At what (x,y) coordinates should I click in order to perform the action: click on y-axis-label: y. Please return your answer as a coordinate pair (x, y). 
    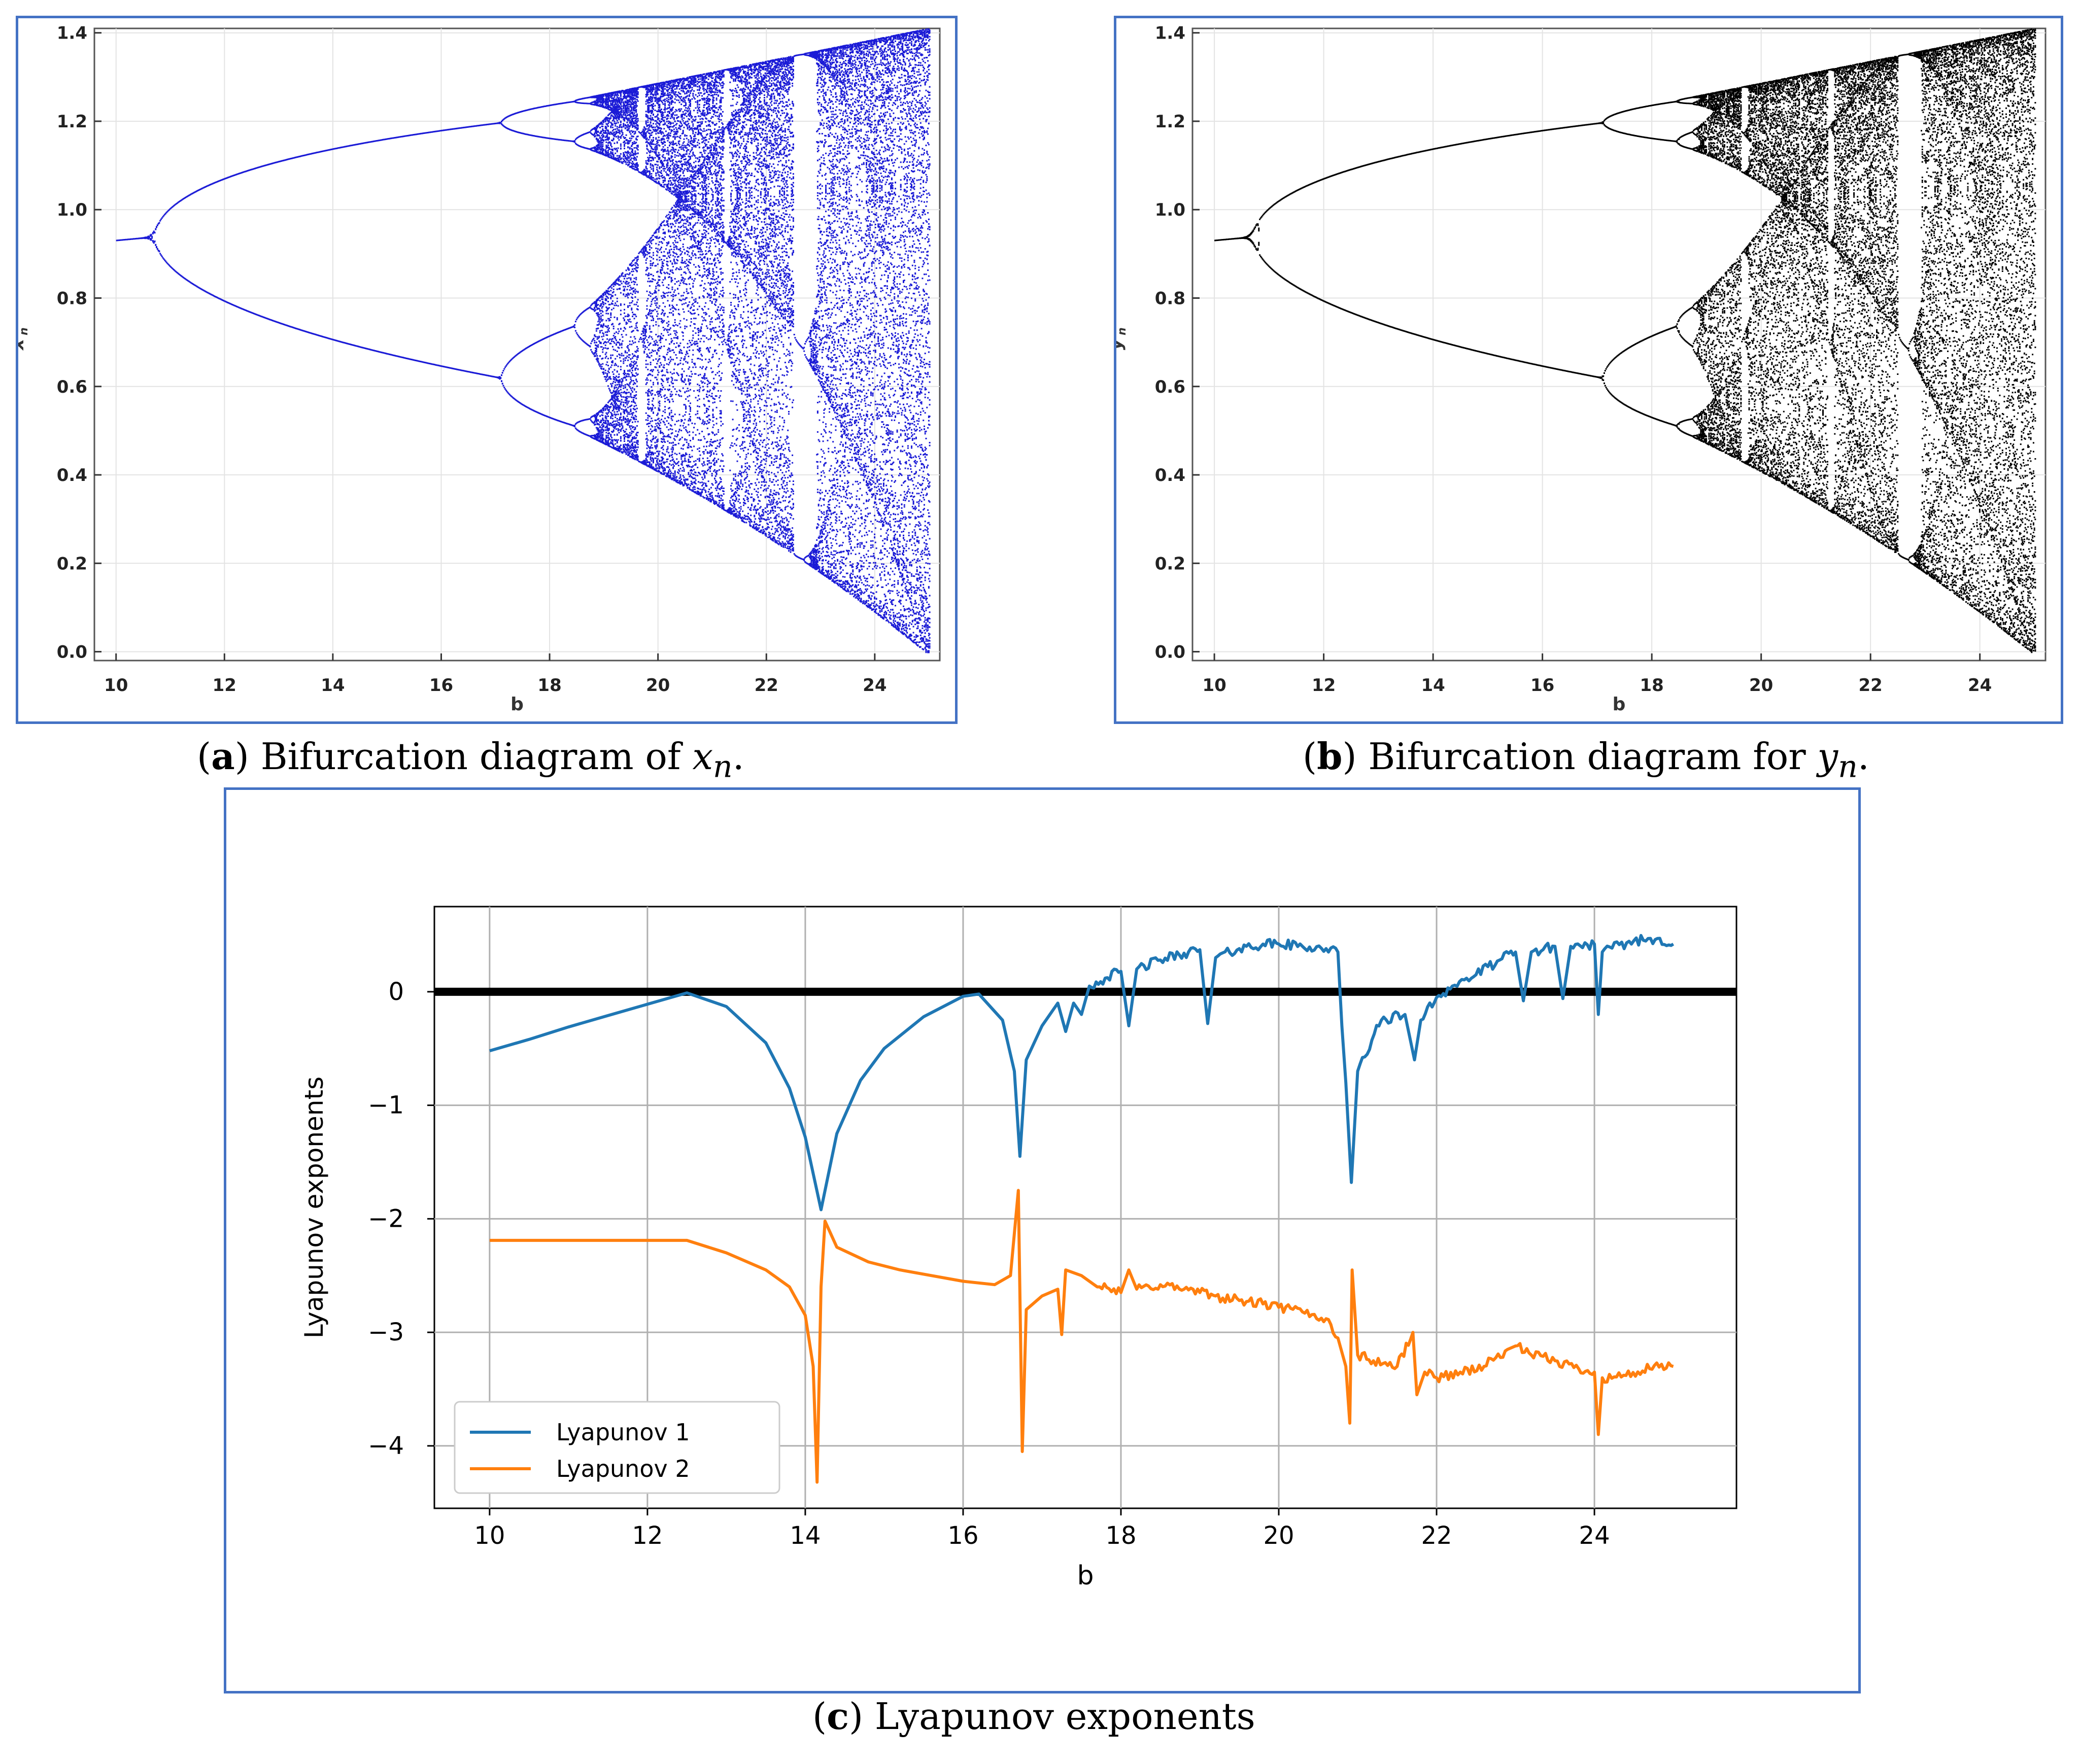
    Looking at the image, I should click on (1121, 344).